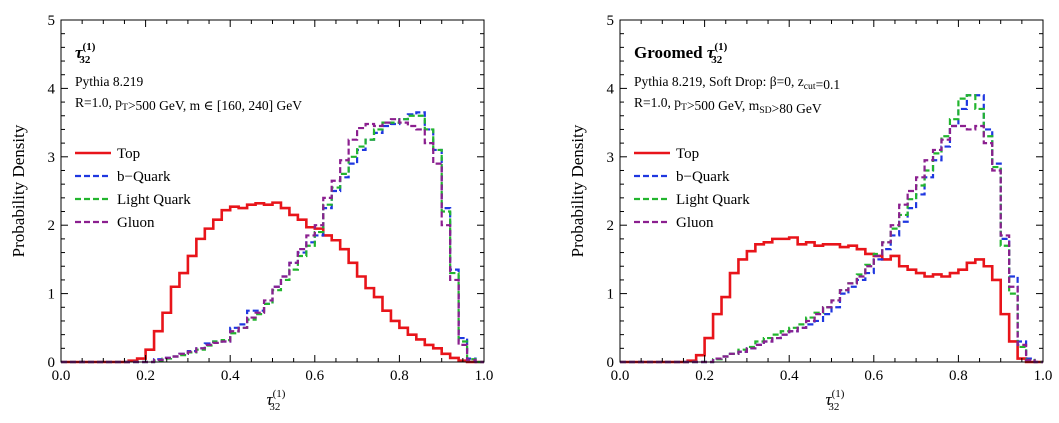 The image size is (1059, 423). I want to click on annotation-line: R=1.0, pT>500 GeV, mSD>80 GeV, so click(728, 105).